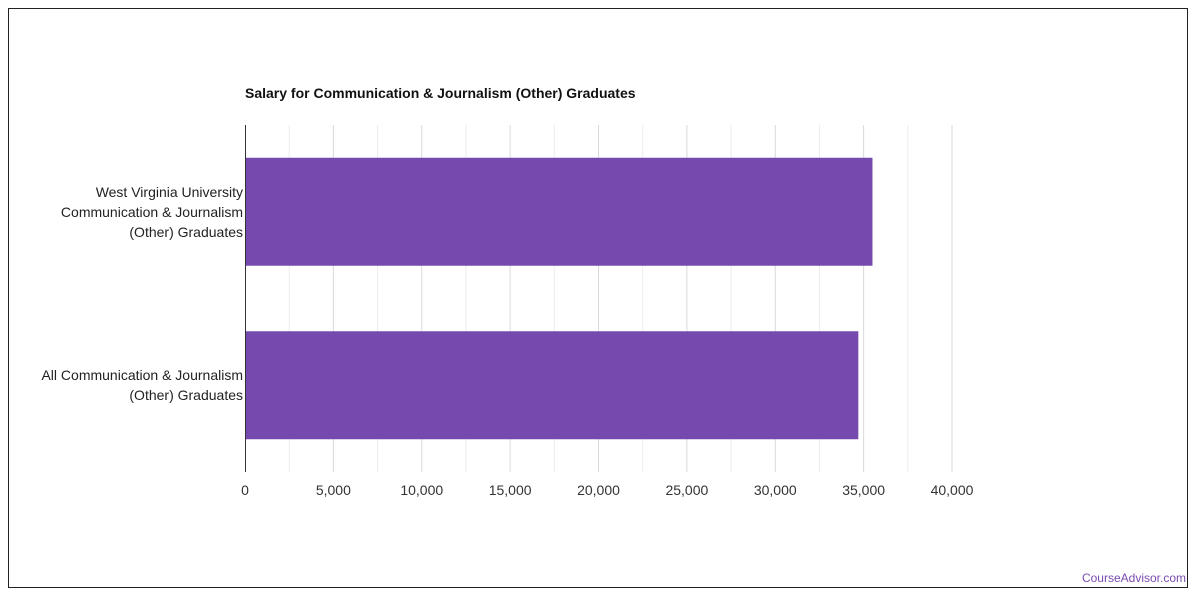 The image size is (1200, 600). What do you see at coordinates (169, 191) in the screenshot?
I see `category-label-line: West Virginia University` at bounding box center [169, 191].